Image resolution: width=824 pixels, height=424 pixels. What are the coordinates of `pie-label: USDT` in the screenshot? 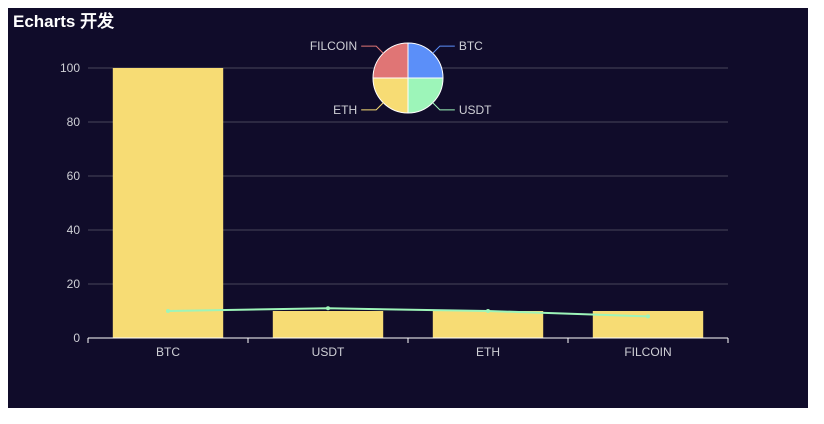 It's located at (475, 110).